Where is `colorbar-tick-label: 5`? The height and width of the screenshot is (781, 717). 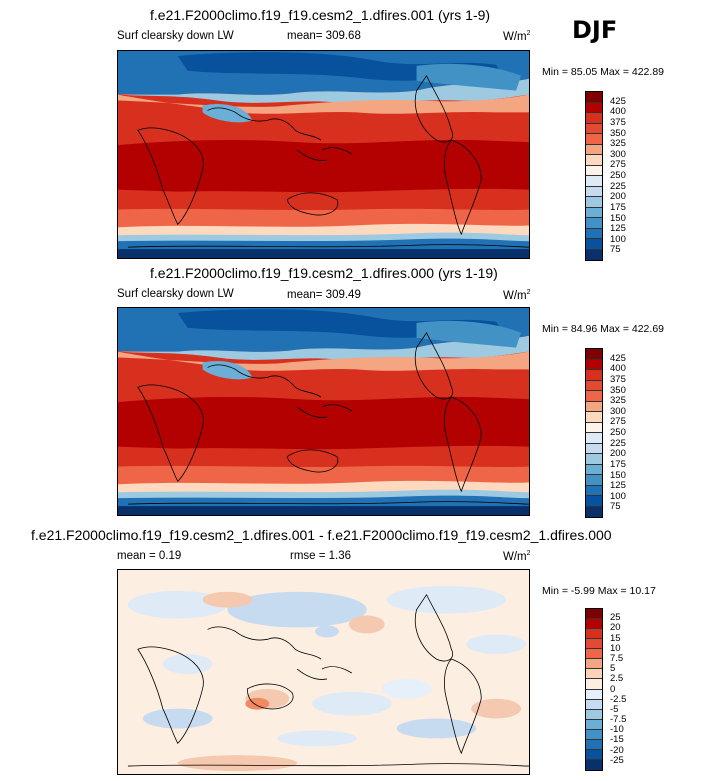
colorbar-tick-label: 5 is located at coordinates (613, 669).